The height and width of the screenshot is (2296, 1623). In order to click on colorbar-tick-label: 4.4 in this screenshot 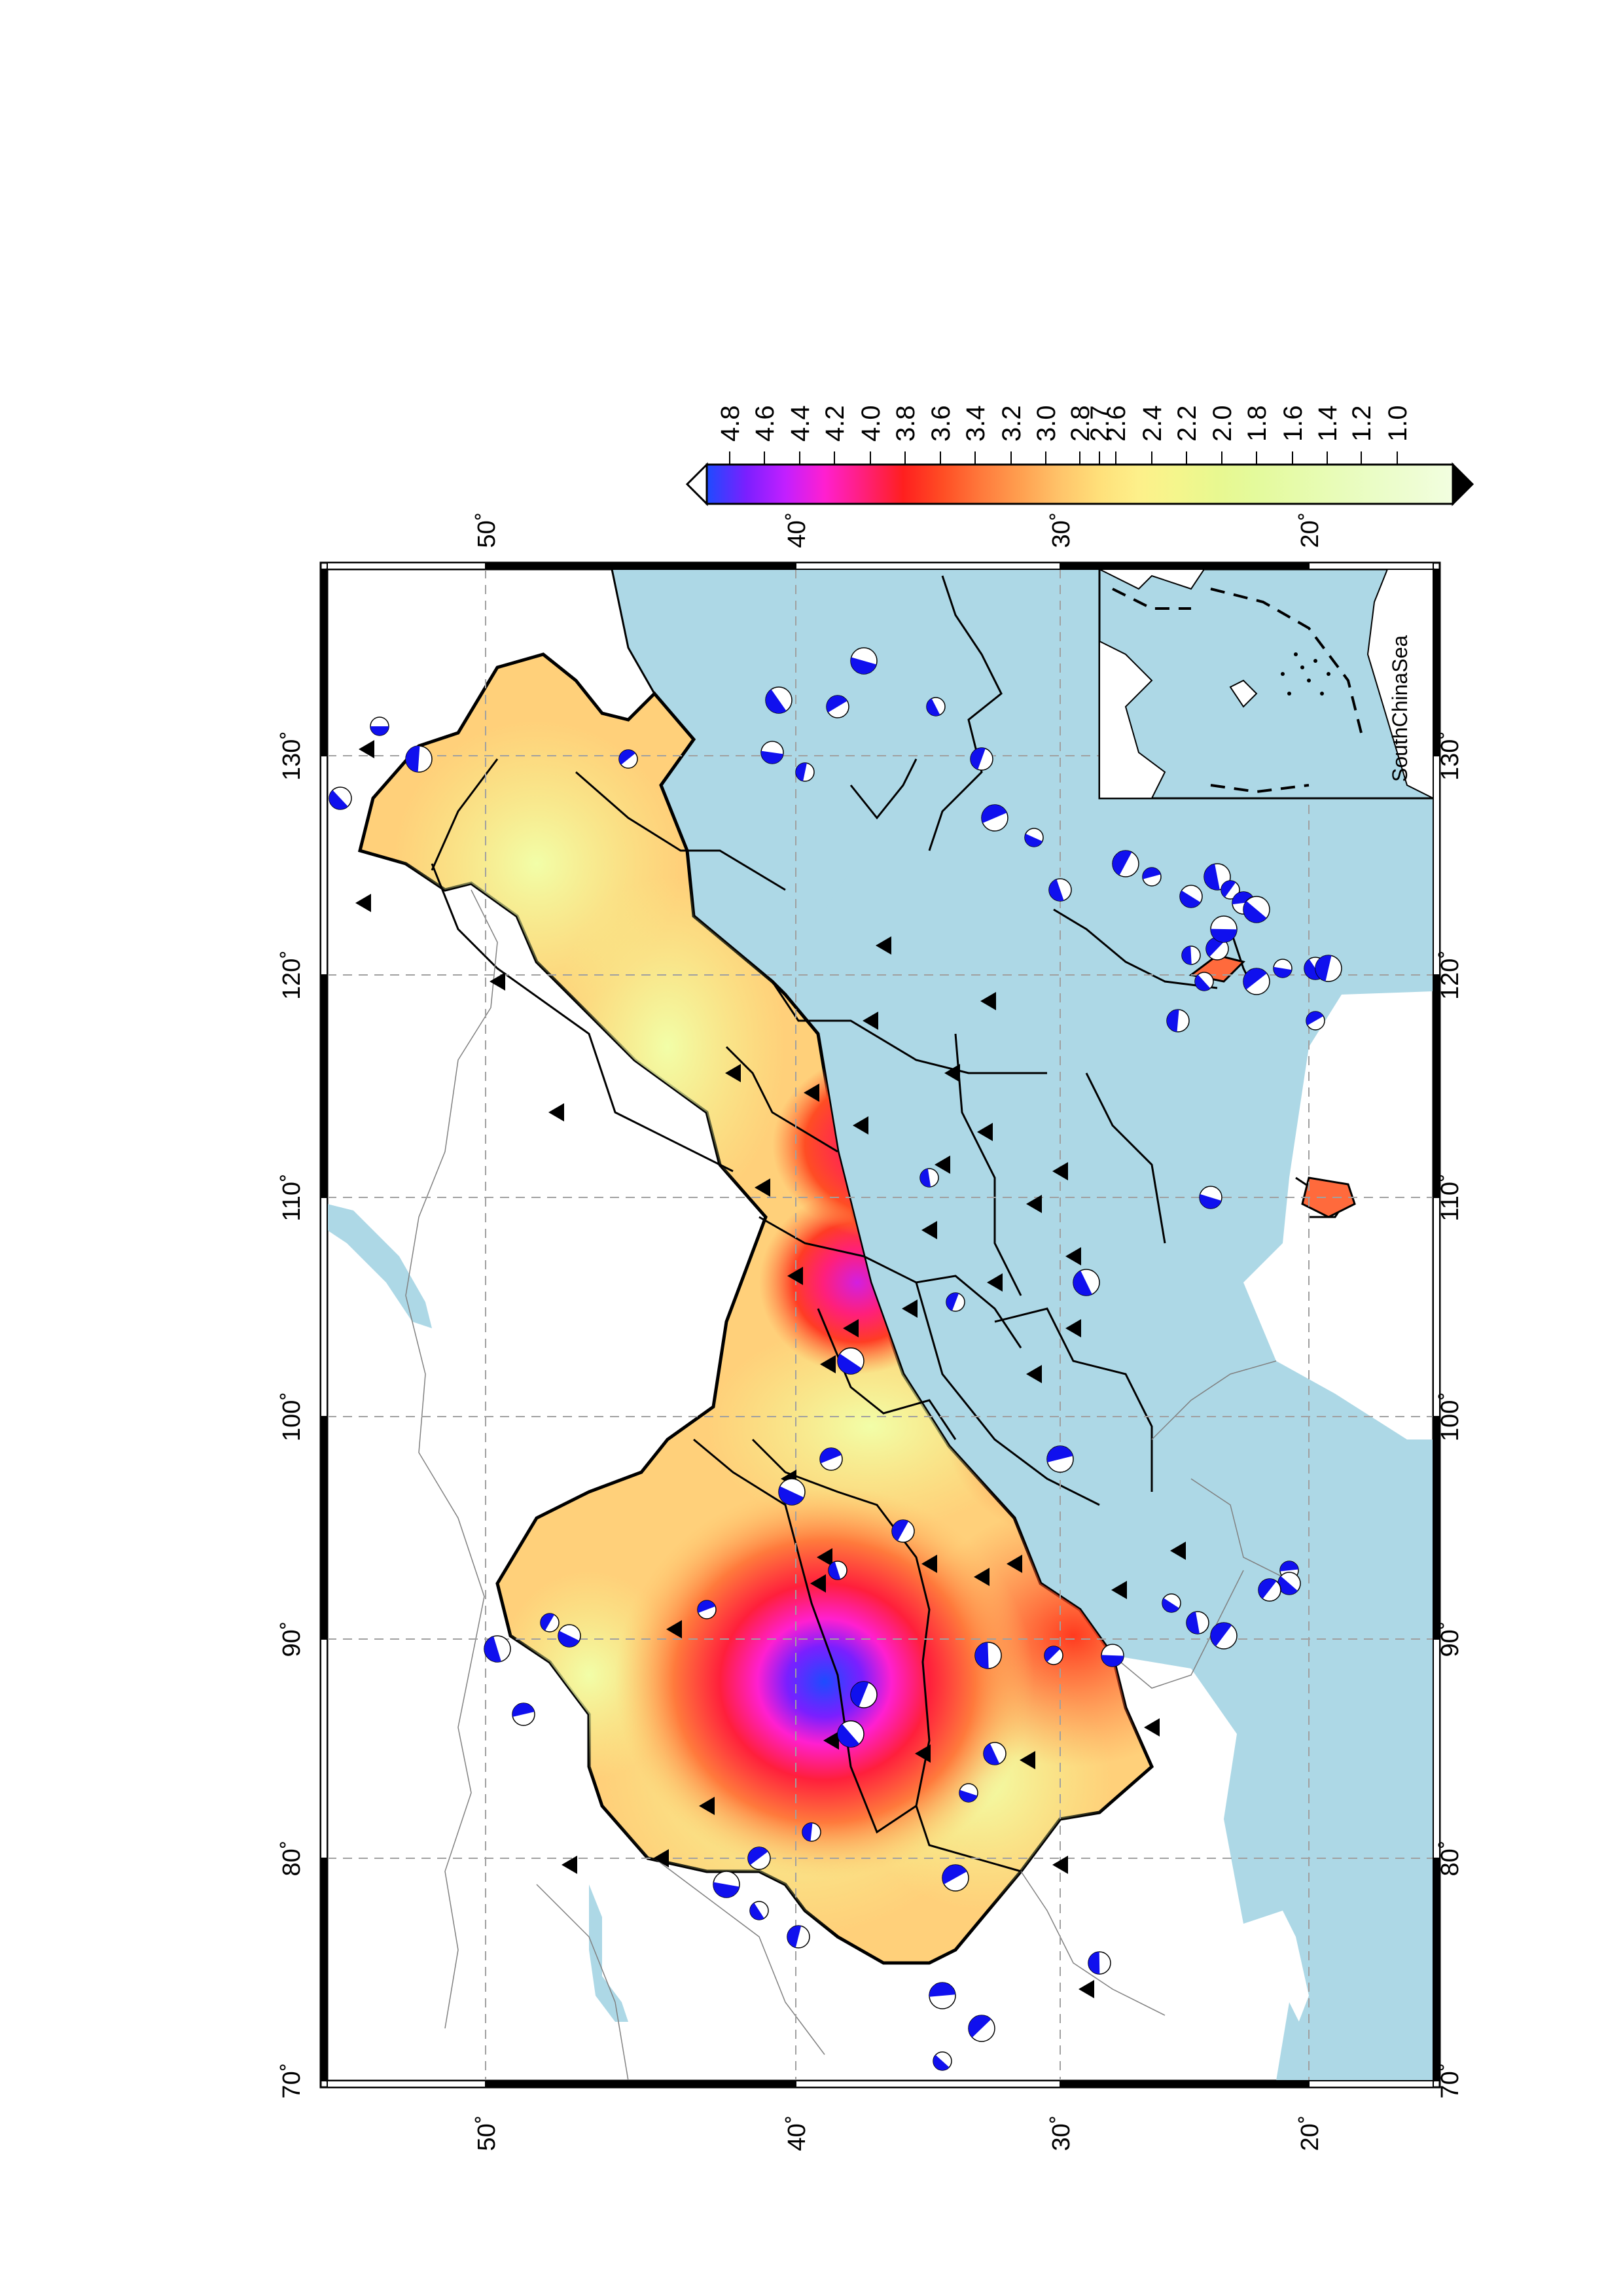, I will do `click(801, 424)`.